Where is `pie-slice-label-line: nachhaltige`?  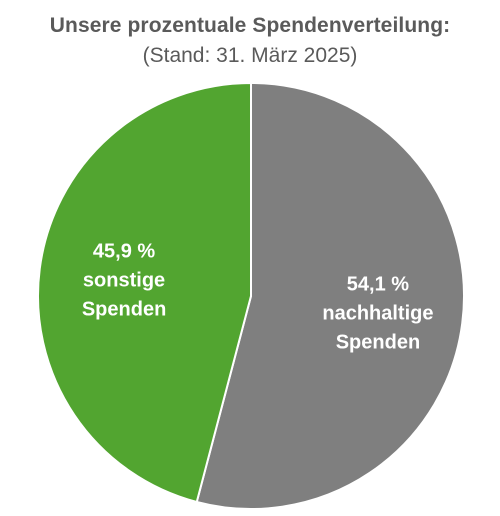 pie-slice-label-line: nachhaltige is located at coordinates (377, 313).